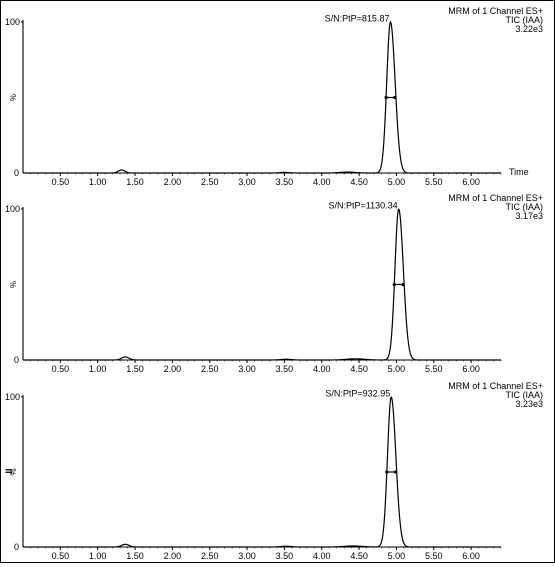 This screenshot has height=567, width=555. Describe the element at coordinates (529, 404) in the screenshot. I see `chart-header-intensity: 3.23e3` at that location.